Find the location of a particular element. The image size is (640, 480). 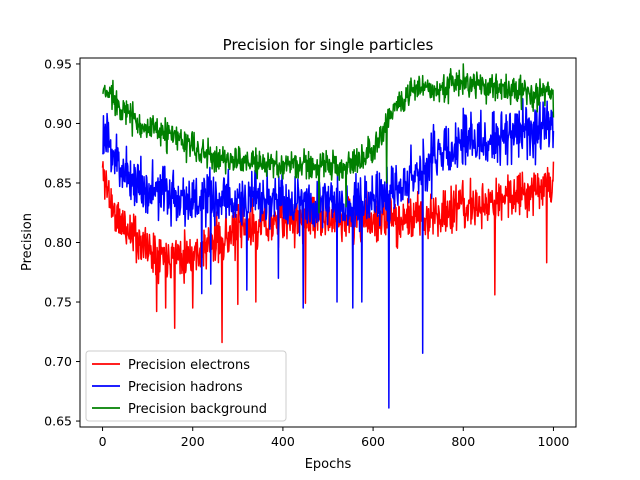

x-tick-label: 1000 is located at coordinates (554, 441).